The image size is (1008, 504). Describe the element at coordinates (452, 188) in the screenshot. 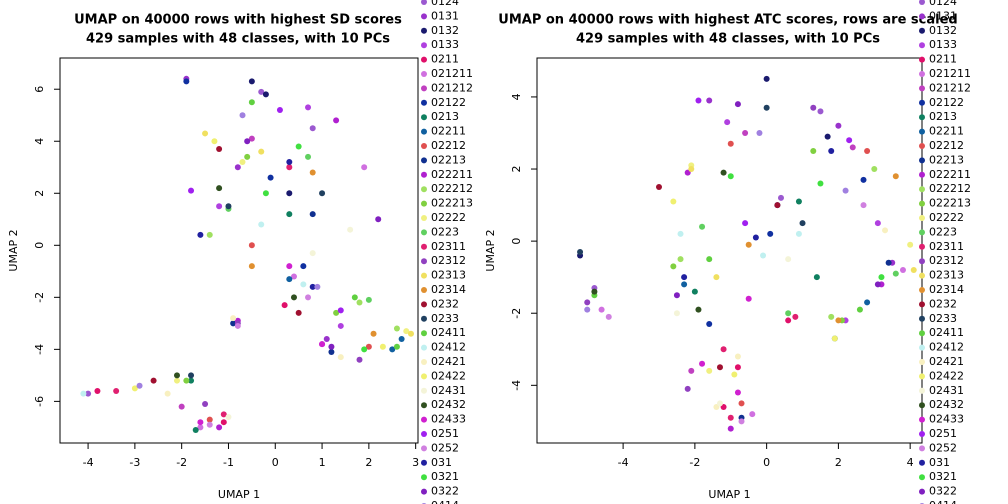

I see `legend-label: 022212` at that location.